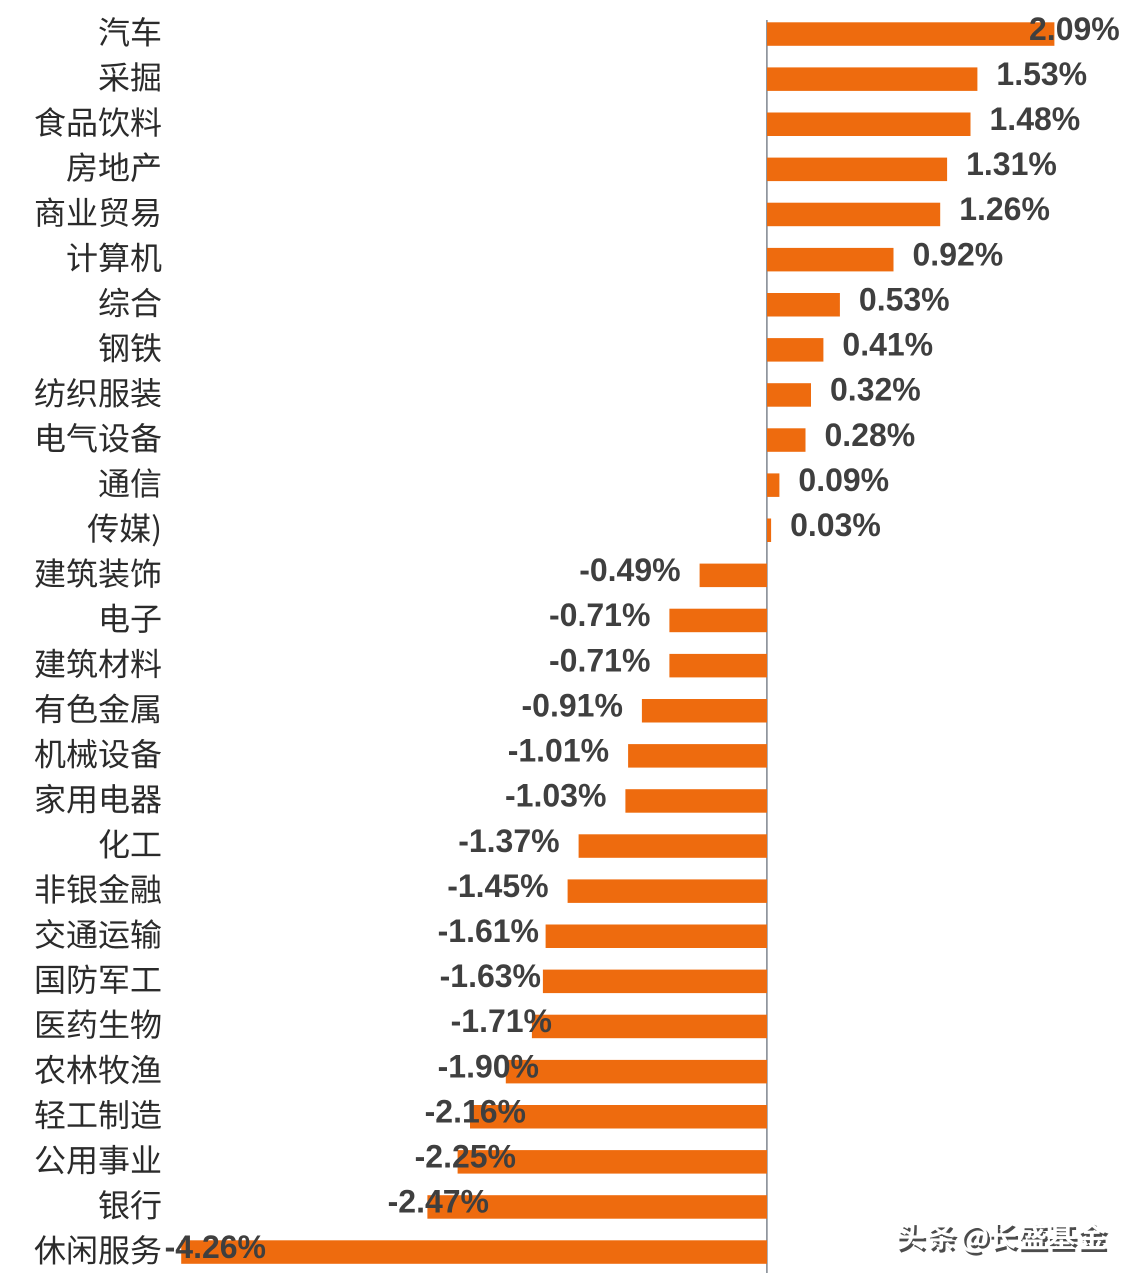  Describe the element at coordinates (501, 1021) in the screenshot. I see `svg-text: -1.71%` at that location.